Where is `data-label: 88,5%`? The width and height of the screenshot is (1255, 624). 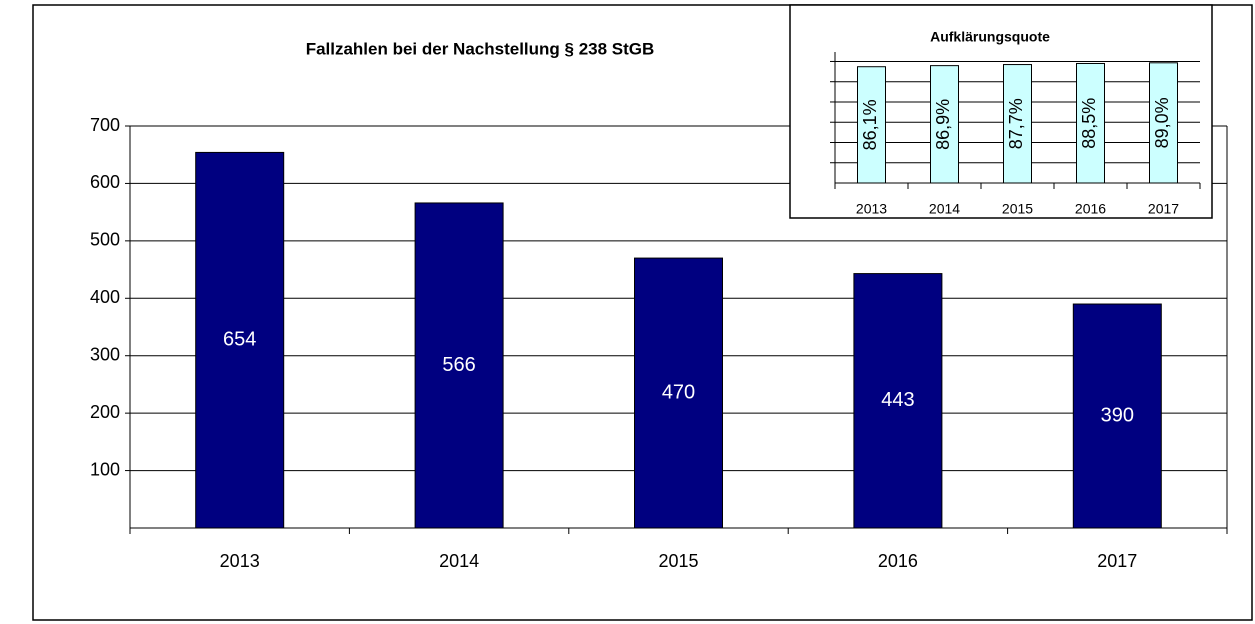 data-label: 88,5% is located at coordinates (1089, 123).